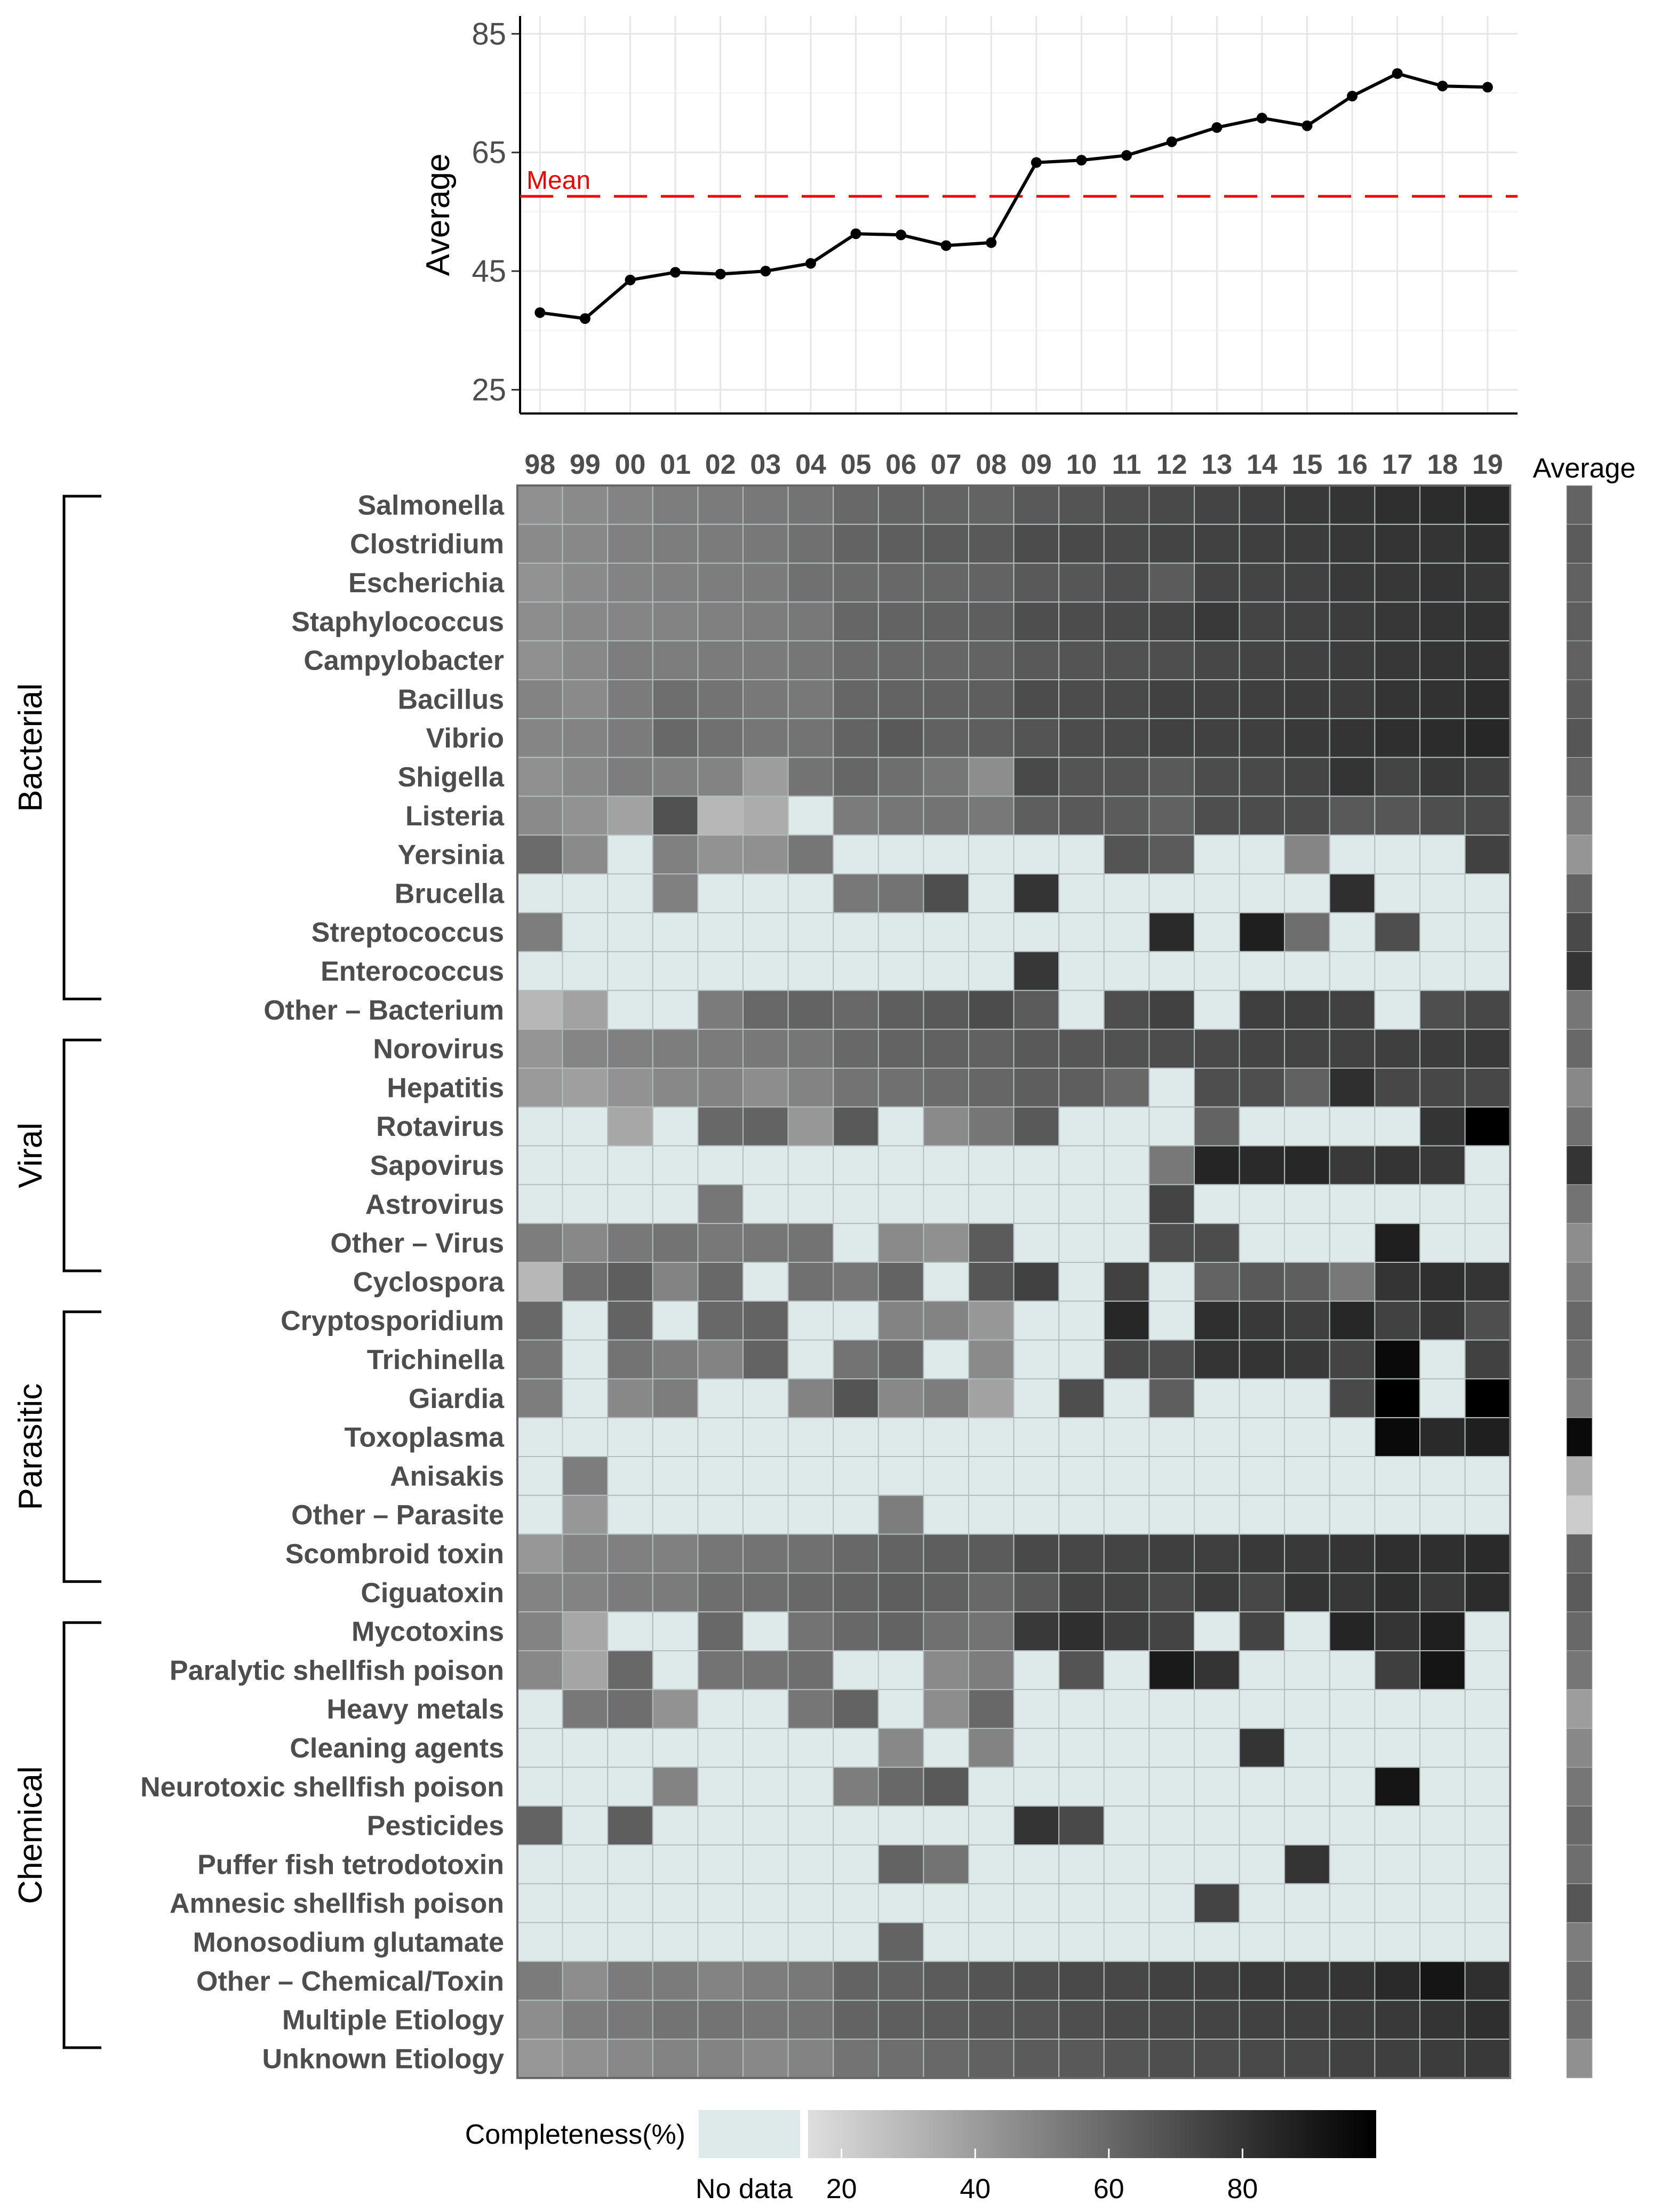 Image resolution: width=1653 pixels, height=2212 pixels. What do you see at coordinates (397, 1748) in the screenshot?
I see `row-label: Cleaning agents` at bounding box center [397, 1748].